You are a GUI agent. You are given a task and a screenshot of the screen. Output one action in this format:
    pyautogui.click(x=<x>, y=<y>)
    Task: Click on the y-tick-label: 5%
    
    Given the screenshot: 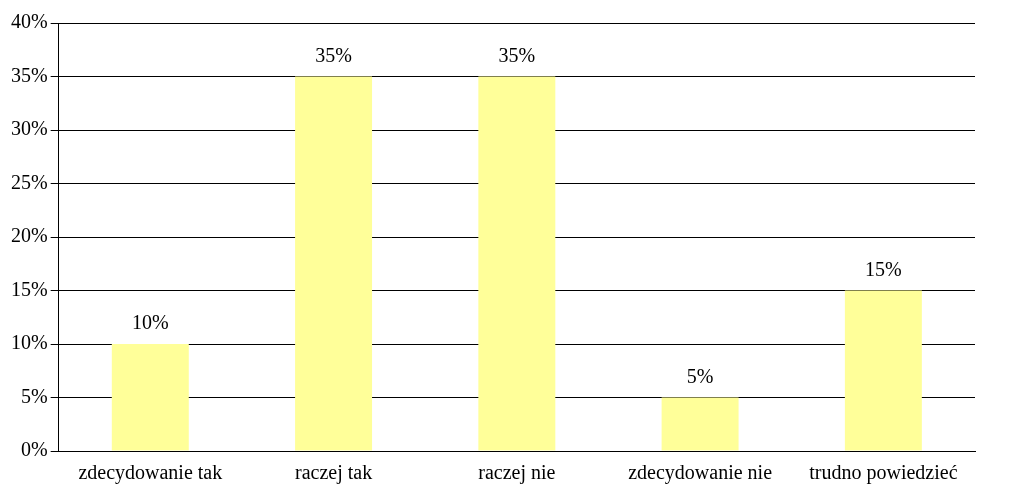 What is the action you would take?
    pyautogui.click(x=34, y=395)
    